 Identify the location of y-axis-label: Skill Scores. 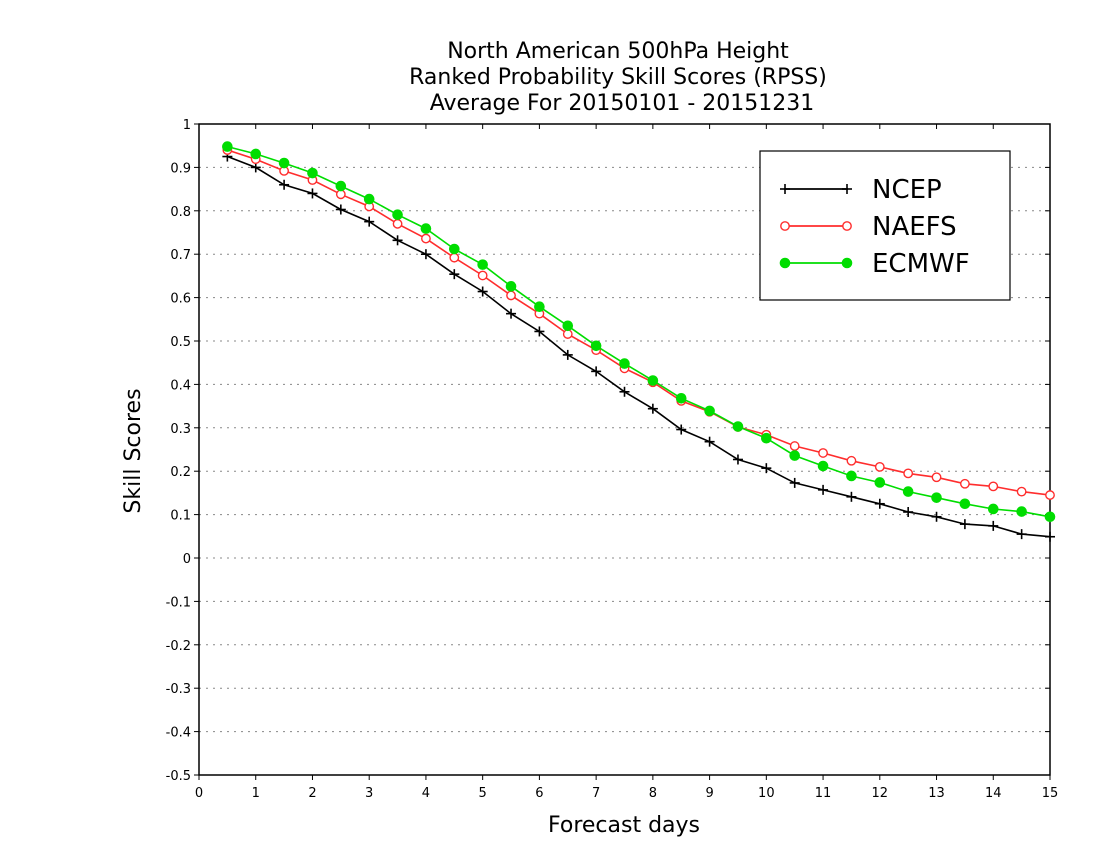
(133, 450).